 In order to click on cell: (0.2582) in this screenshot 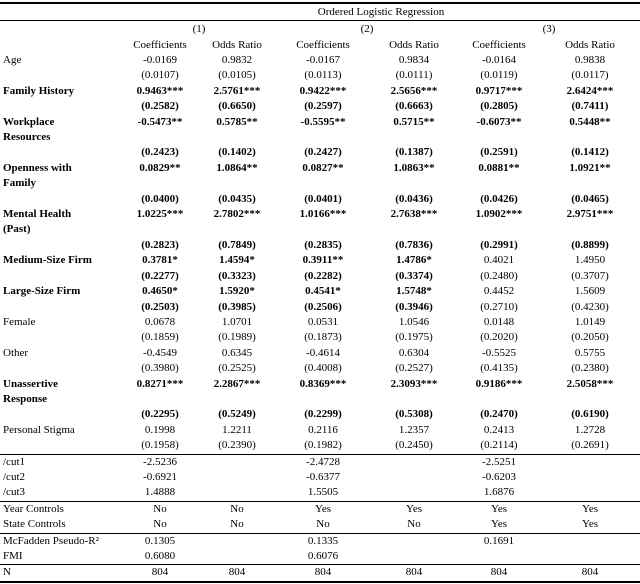, I will do `click(160, 106)`.